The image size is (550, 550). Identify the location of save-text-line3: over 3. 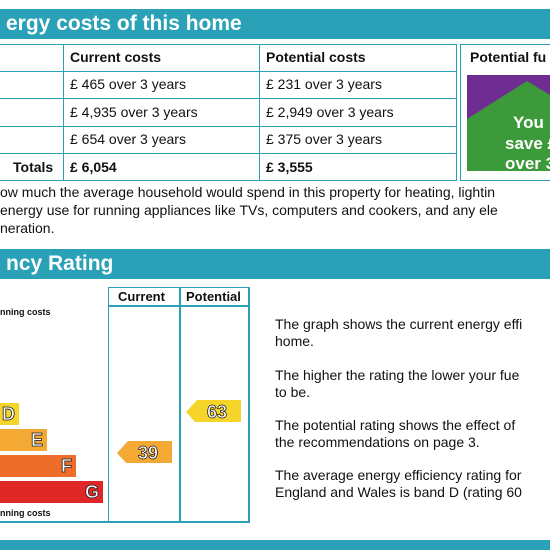
(527, 162).